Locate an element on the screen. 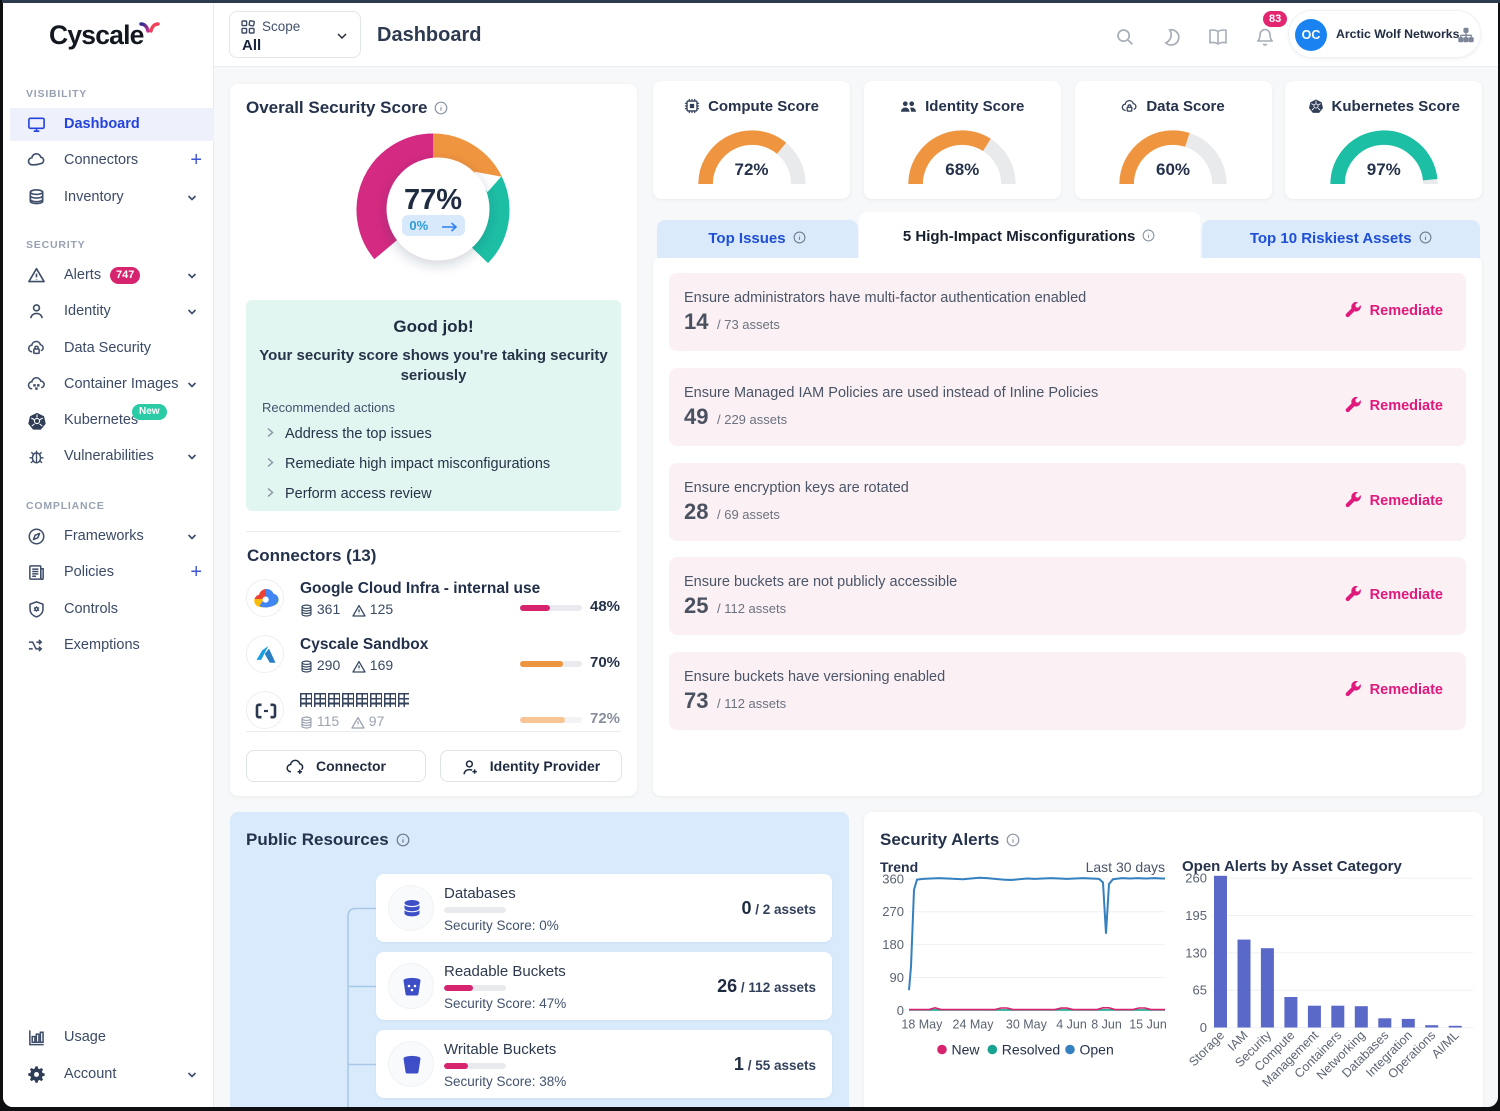 The height and width of the screenshot is (1111, 1500). svg-text: New is located at coordinates (966, 1049).